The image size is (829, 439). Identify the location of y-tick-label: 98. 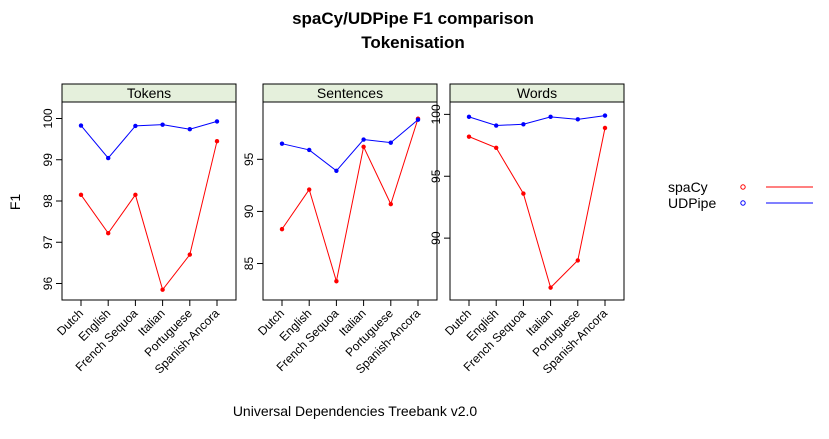
(48, 201).